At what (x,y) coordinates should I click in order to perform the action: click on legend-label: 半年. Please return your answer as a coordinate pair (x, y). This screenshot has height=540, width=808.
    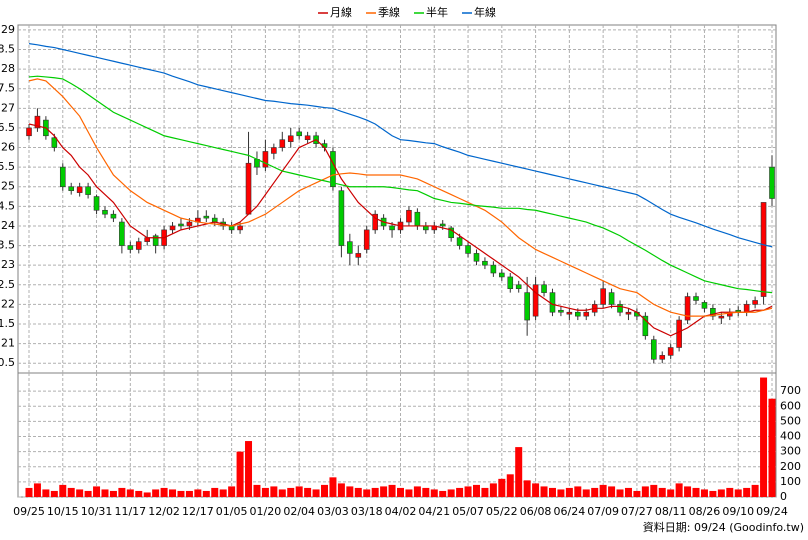
    Looking at the image, I should click on (437, 12).